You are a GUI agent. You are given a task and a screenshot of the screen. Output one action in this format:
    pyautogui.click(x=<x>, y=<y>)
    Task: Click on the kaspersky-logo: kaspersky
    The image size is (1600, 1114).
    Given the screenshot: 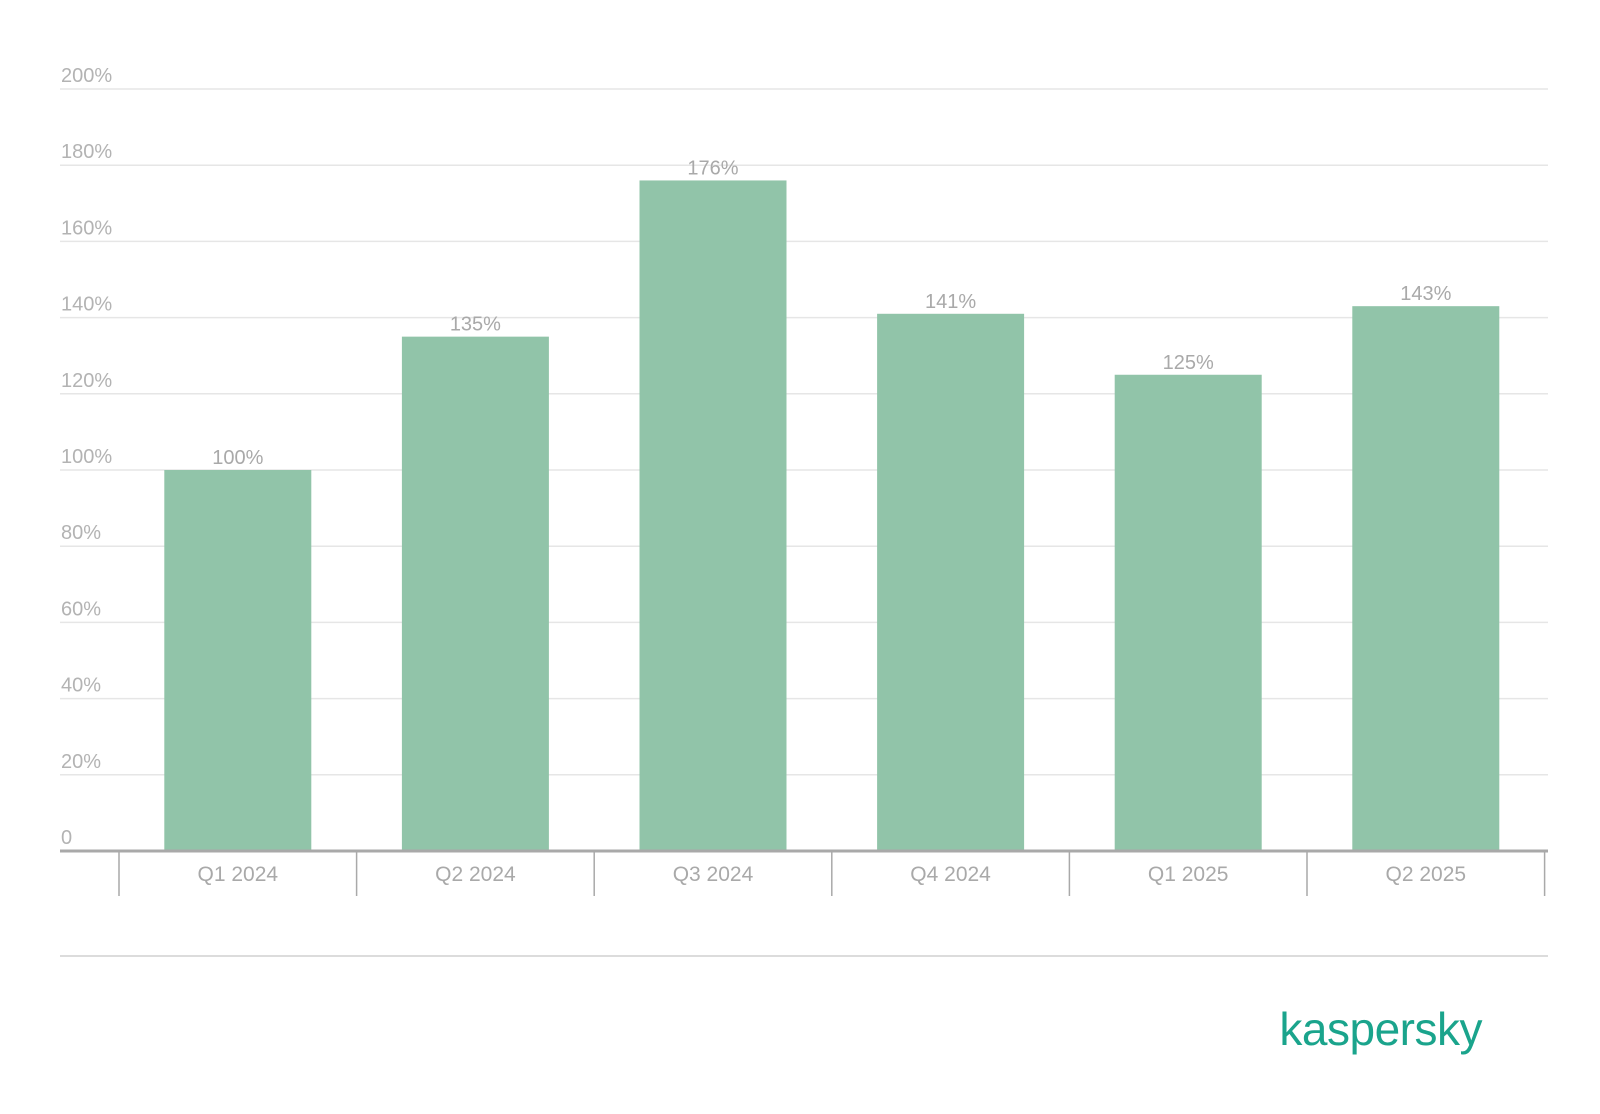 What is the action you would take?
    pyautogui.click(x=1380, y=1029)
    